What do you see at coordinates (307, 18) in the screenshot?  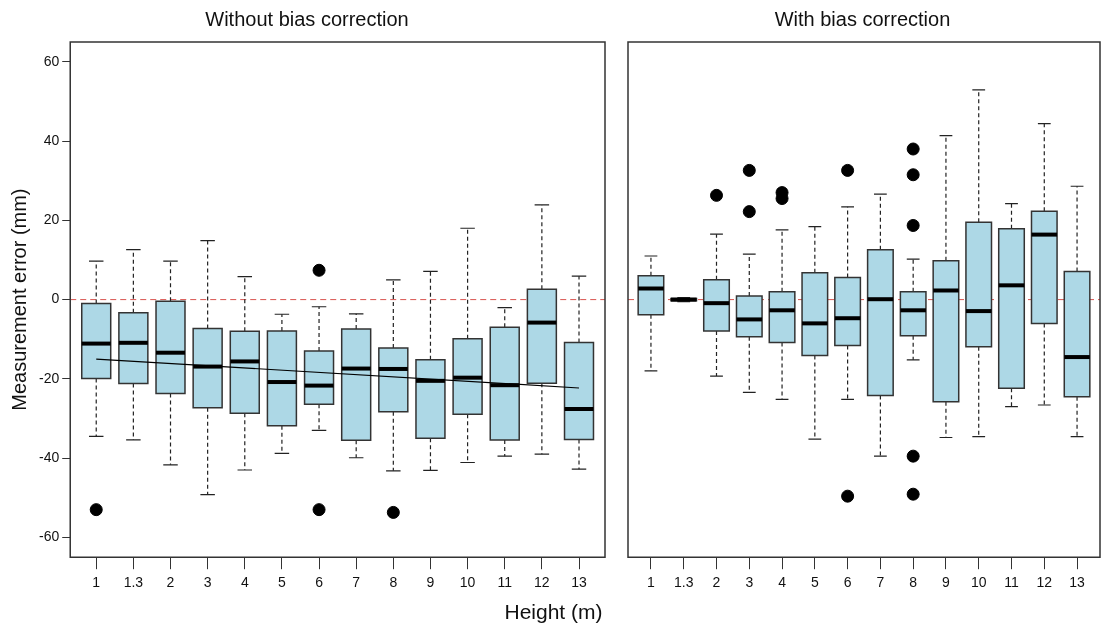 I see `chart-title: Without bias correction` at bounding box center [307, 18].